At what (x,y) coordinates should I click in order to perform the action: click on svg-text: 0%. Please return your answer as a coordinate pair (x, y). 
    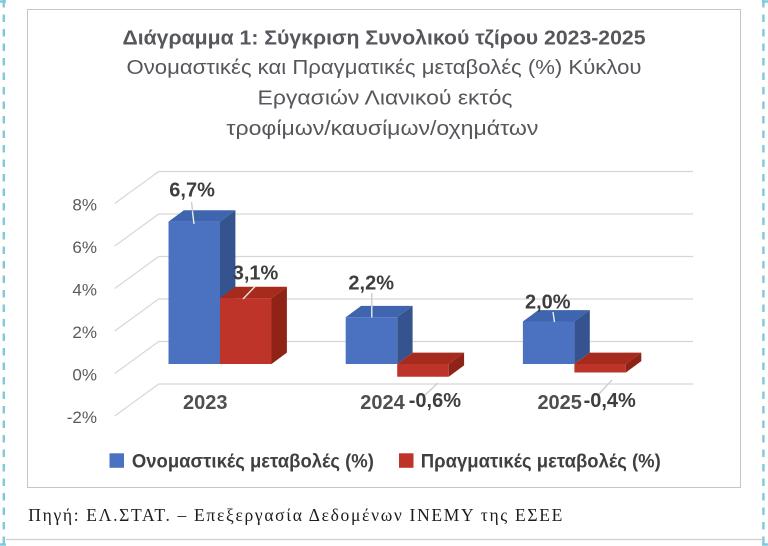
    Looking at the image, I should click on (84, 375).